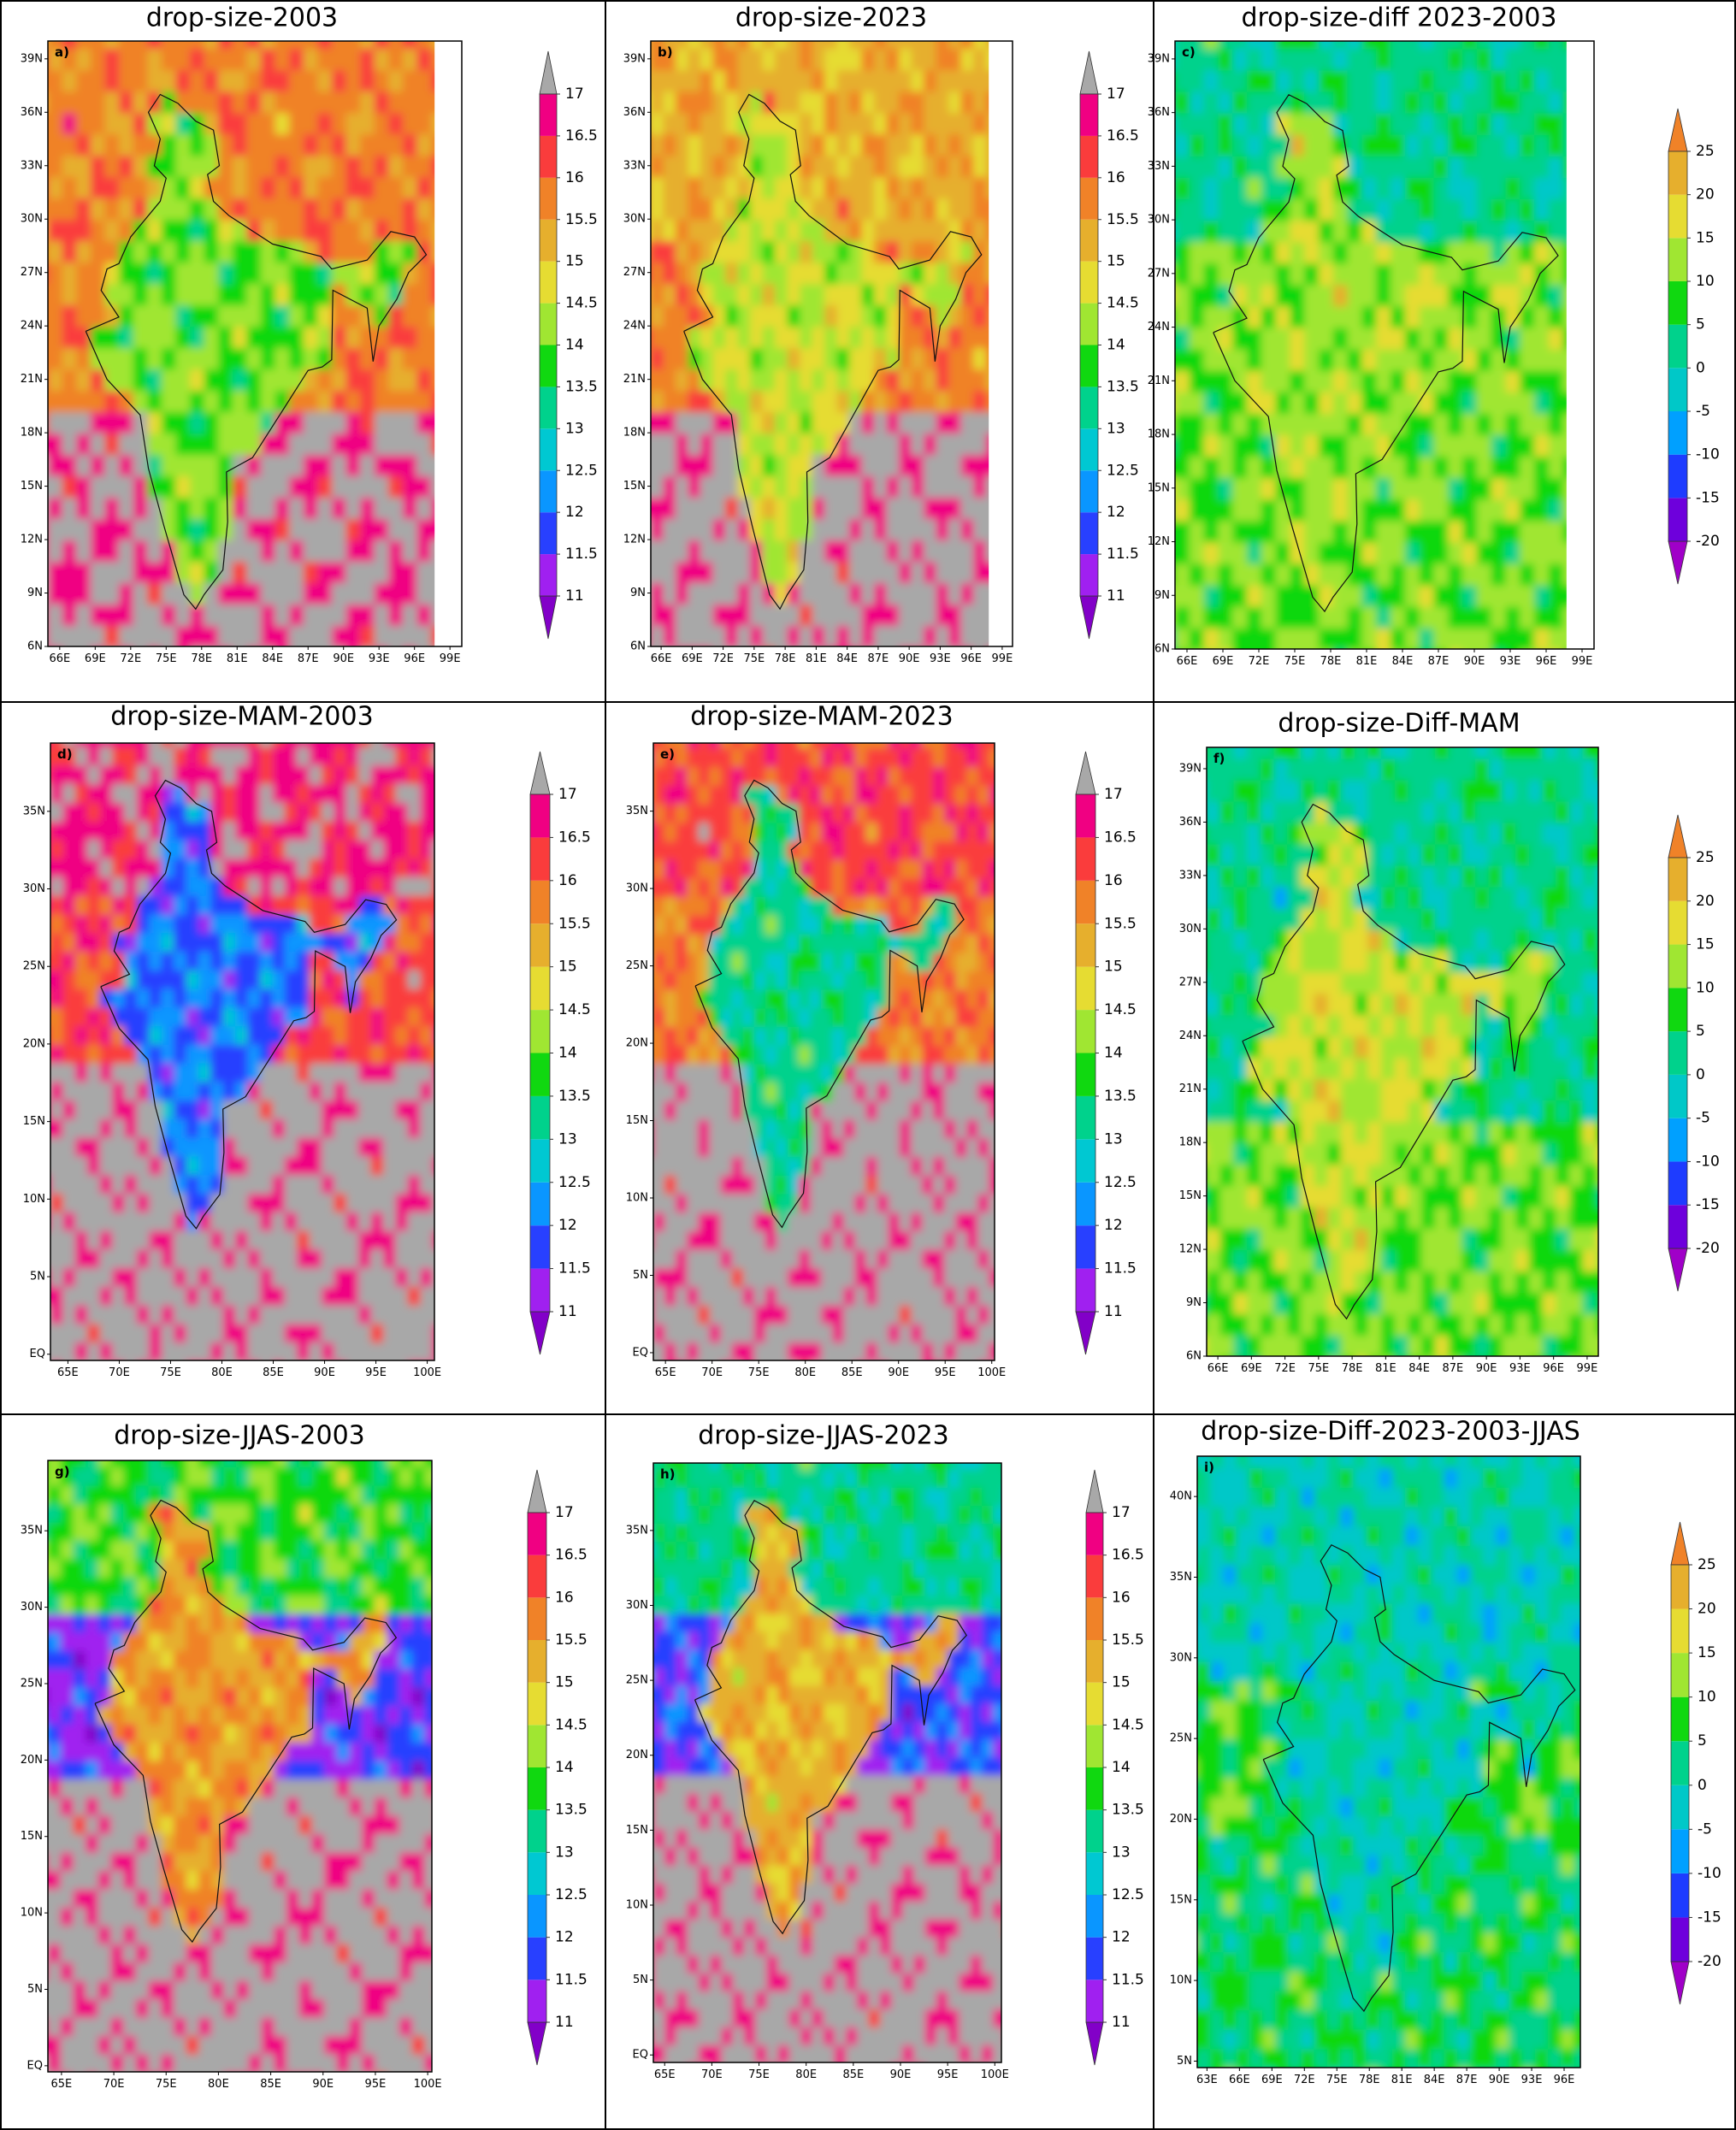  What do you see at coordinates (34, 1043) in the screenshot?
I see `y-tick-label: 20N` at bounding box center [34, 1043].